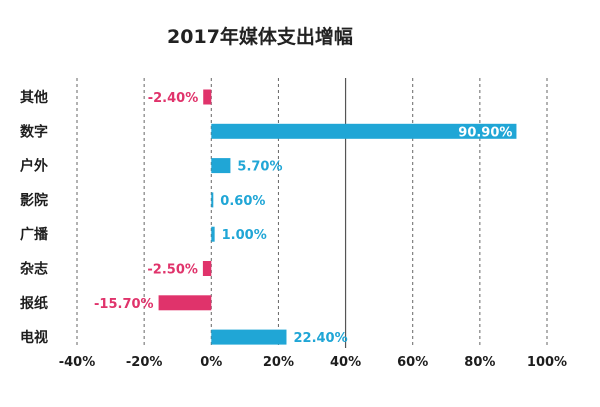 The image size is (600, 407). Describe the element at coordinates (124, 304) in the screenshot. I see `data-label: -15.70%` at that location.